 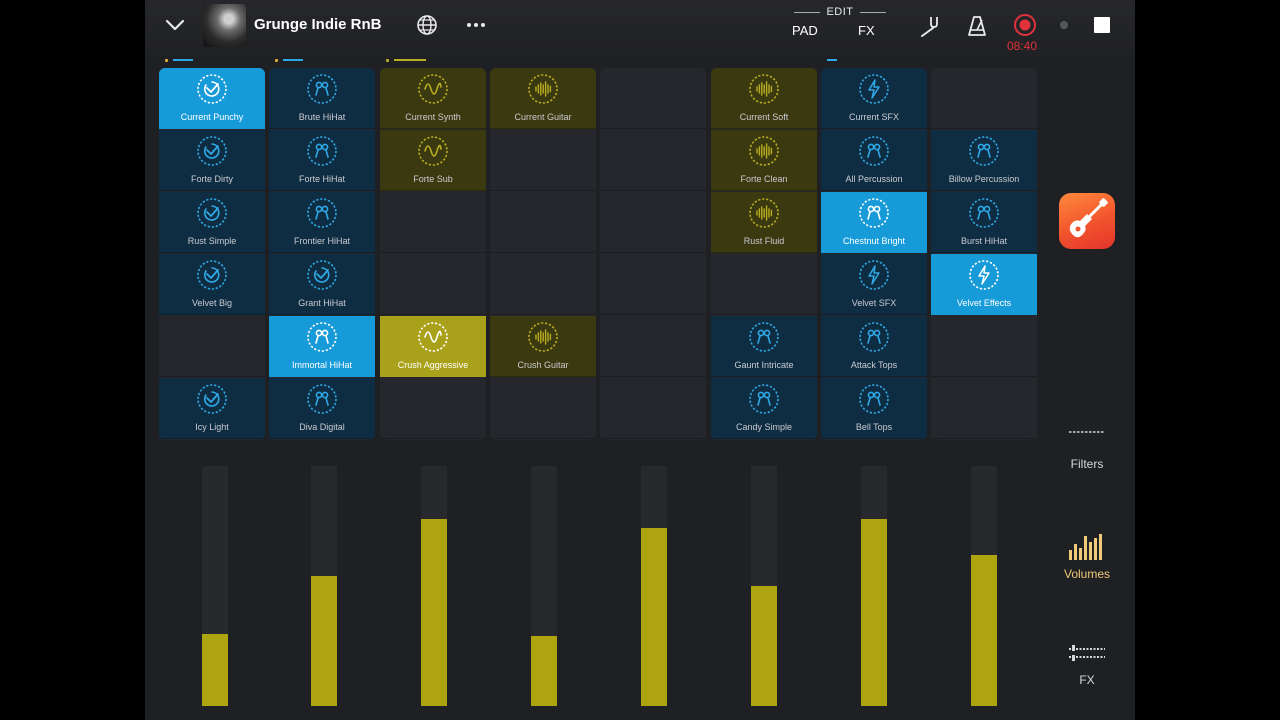 What do you see at coordinates (874, 98) in the screenshot?
I see `loop-cell: Current SFX` at bounding box center [874, 98].